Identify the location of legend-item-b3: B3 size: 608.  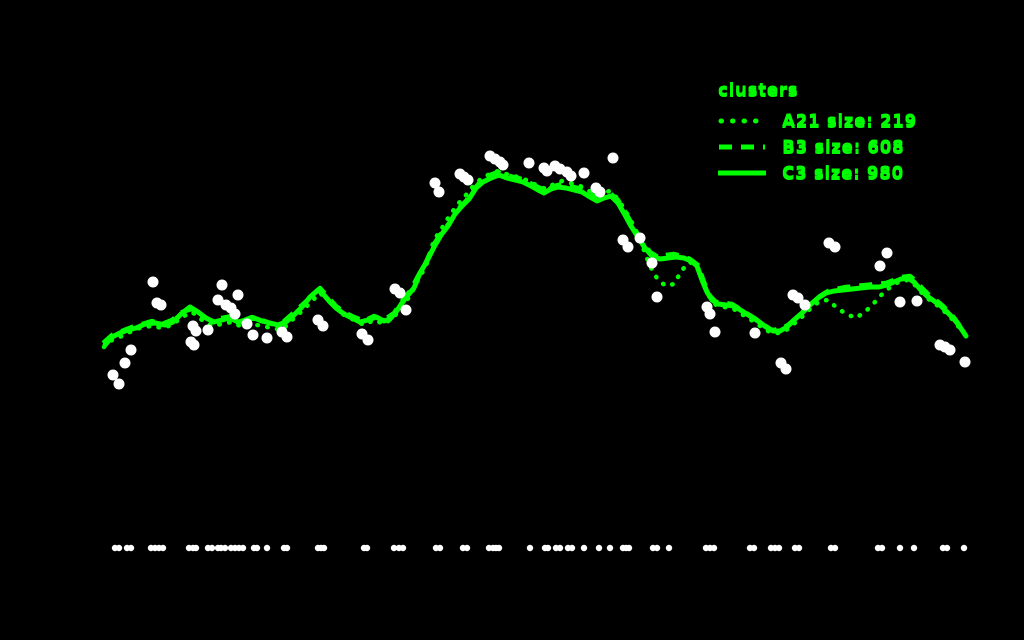
(817, 147).